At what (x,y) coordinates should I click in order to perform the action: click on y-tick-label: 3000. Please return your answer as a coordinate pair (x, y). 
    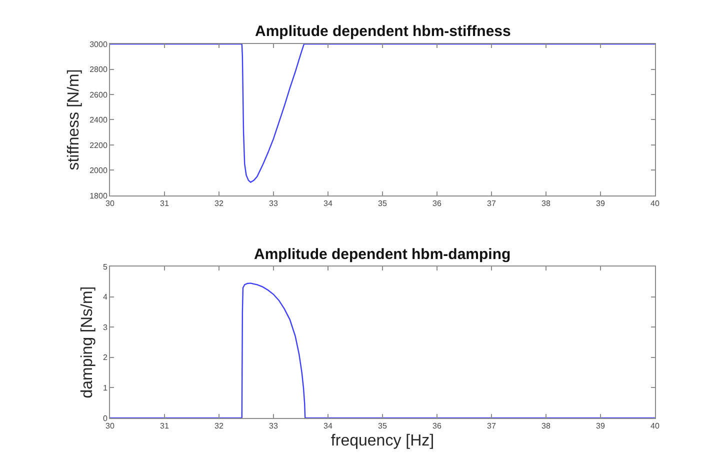
    Looking at the image, I should click on (99, 44).